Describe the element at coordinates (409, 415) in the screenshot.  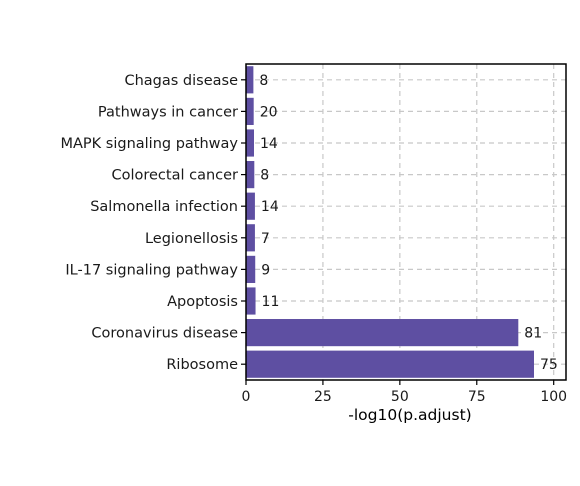
I see `x-axis-title: -log10(p.adjust)` at that location.